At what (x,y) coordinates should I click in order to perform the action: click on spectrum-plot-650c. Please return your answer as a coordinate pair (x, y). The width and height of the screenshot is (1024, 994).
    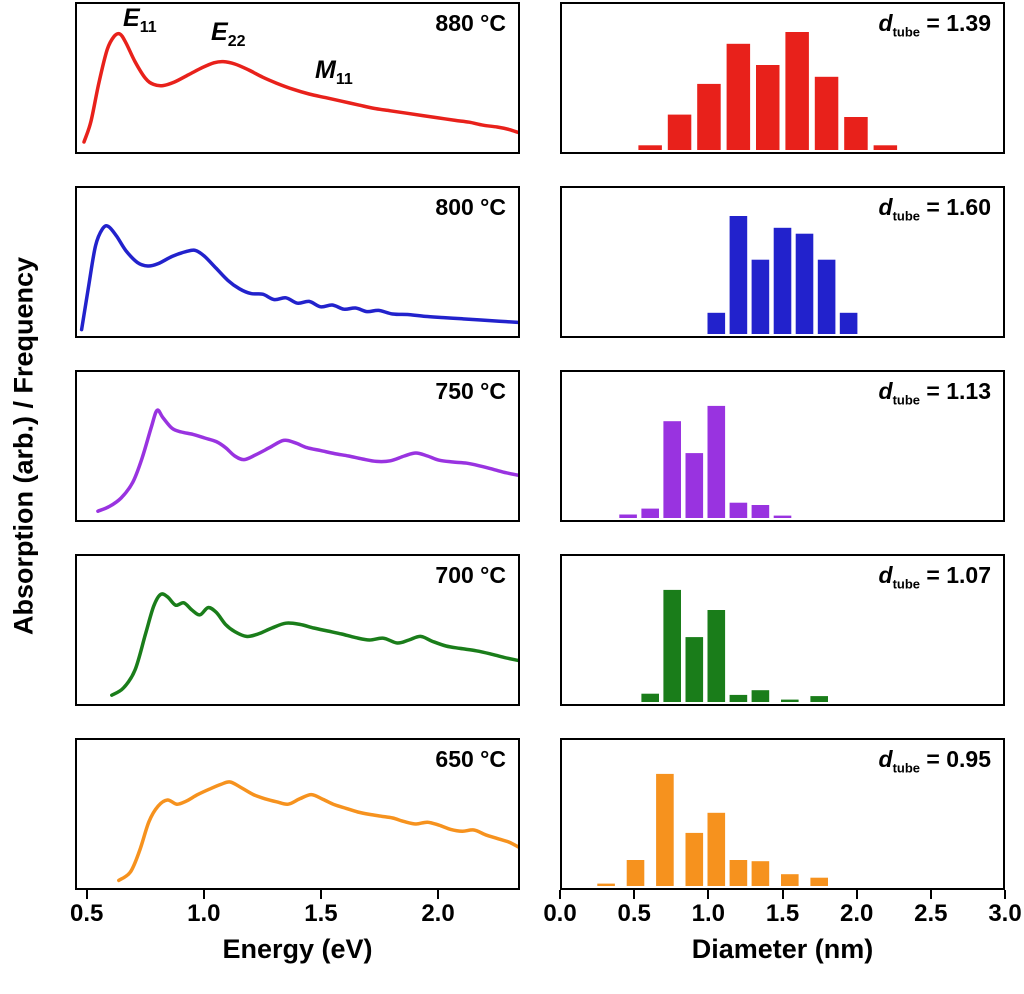
    Looking at the image, I should click on (317, 831).